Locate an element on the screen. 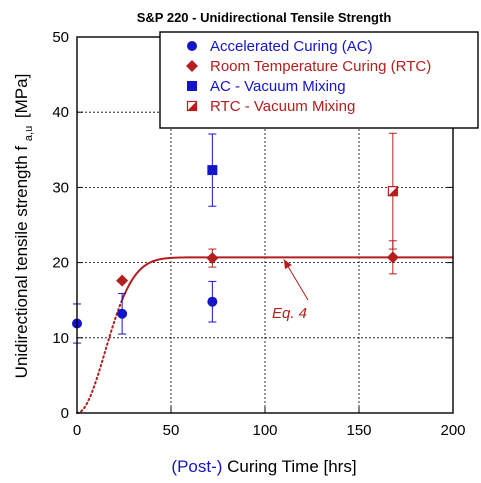 The image size is (481, 483). eq4-annotation: Eq. 4 is located at coordinates (290, 290).